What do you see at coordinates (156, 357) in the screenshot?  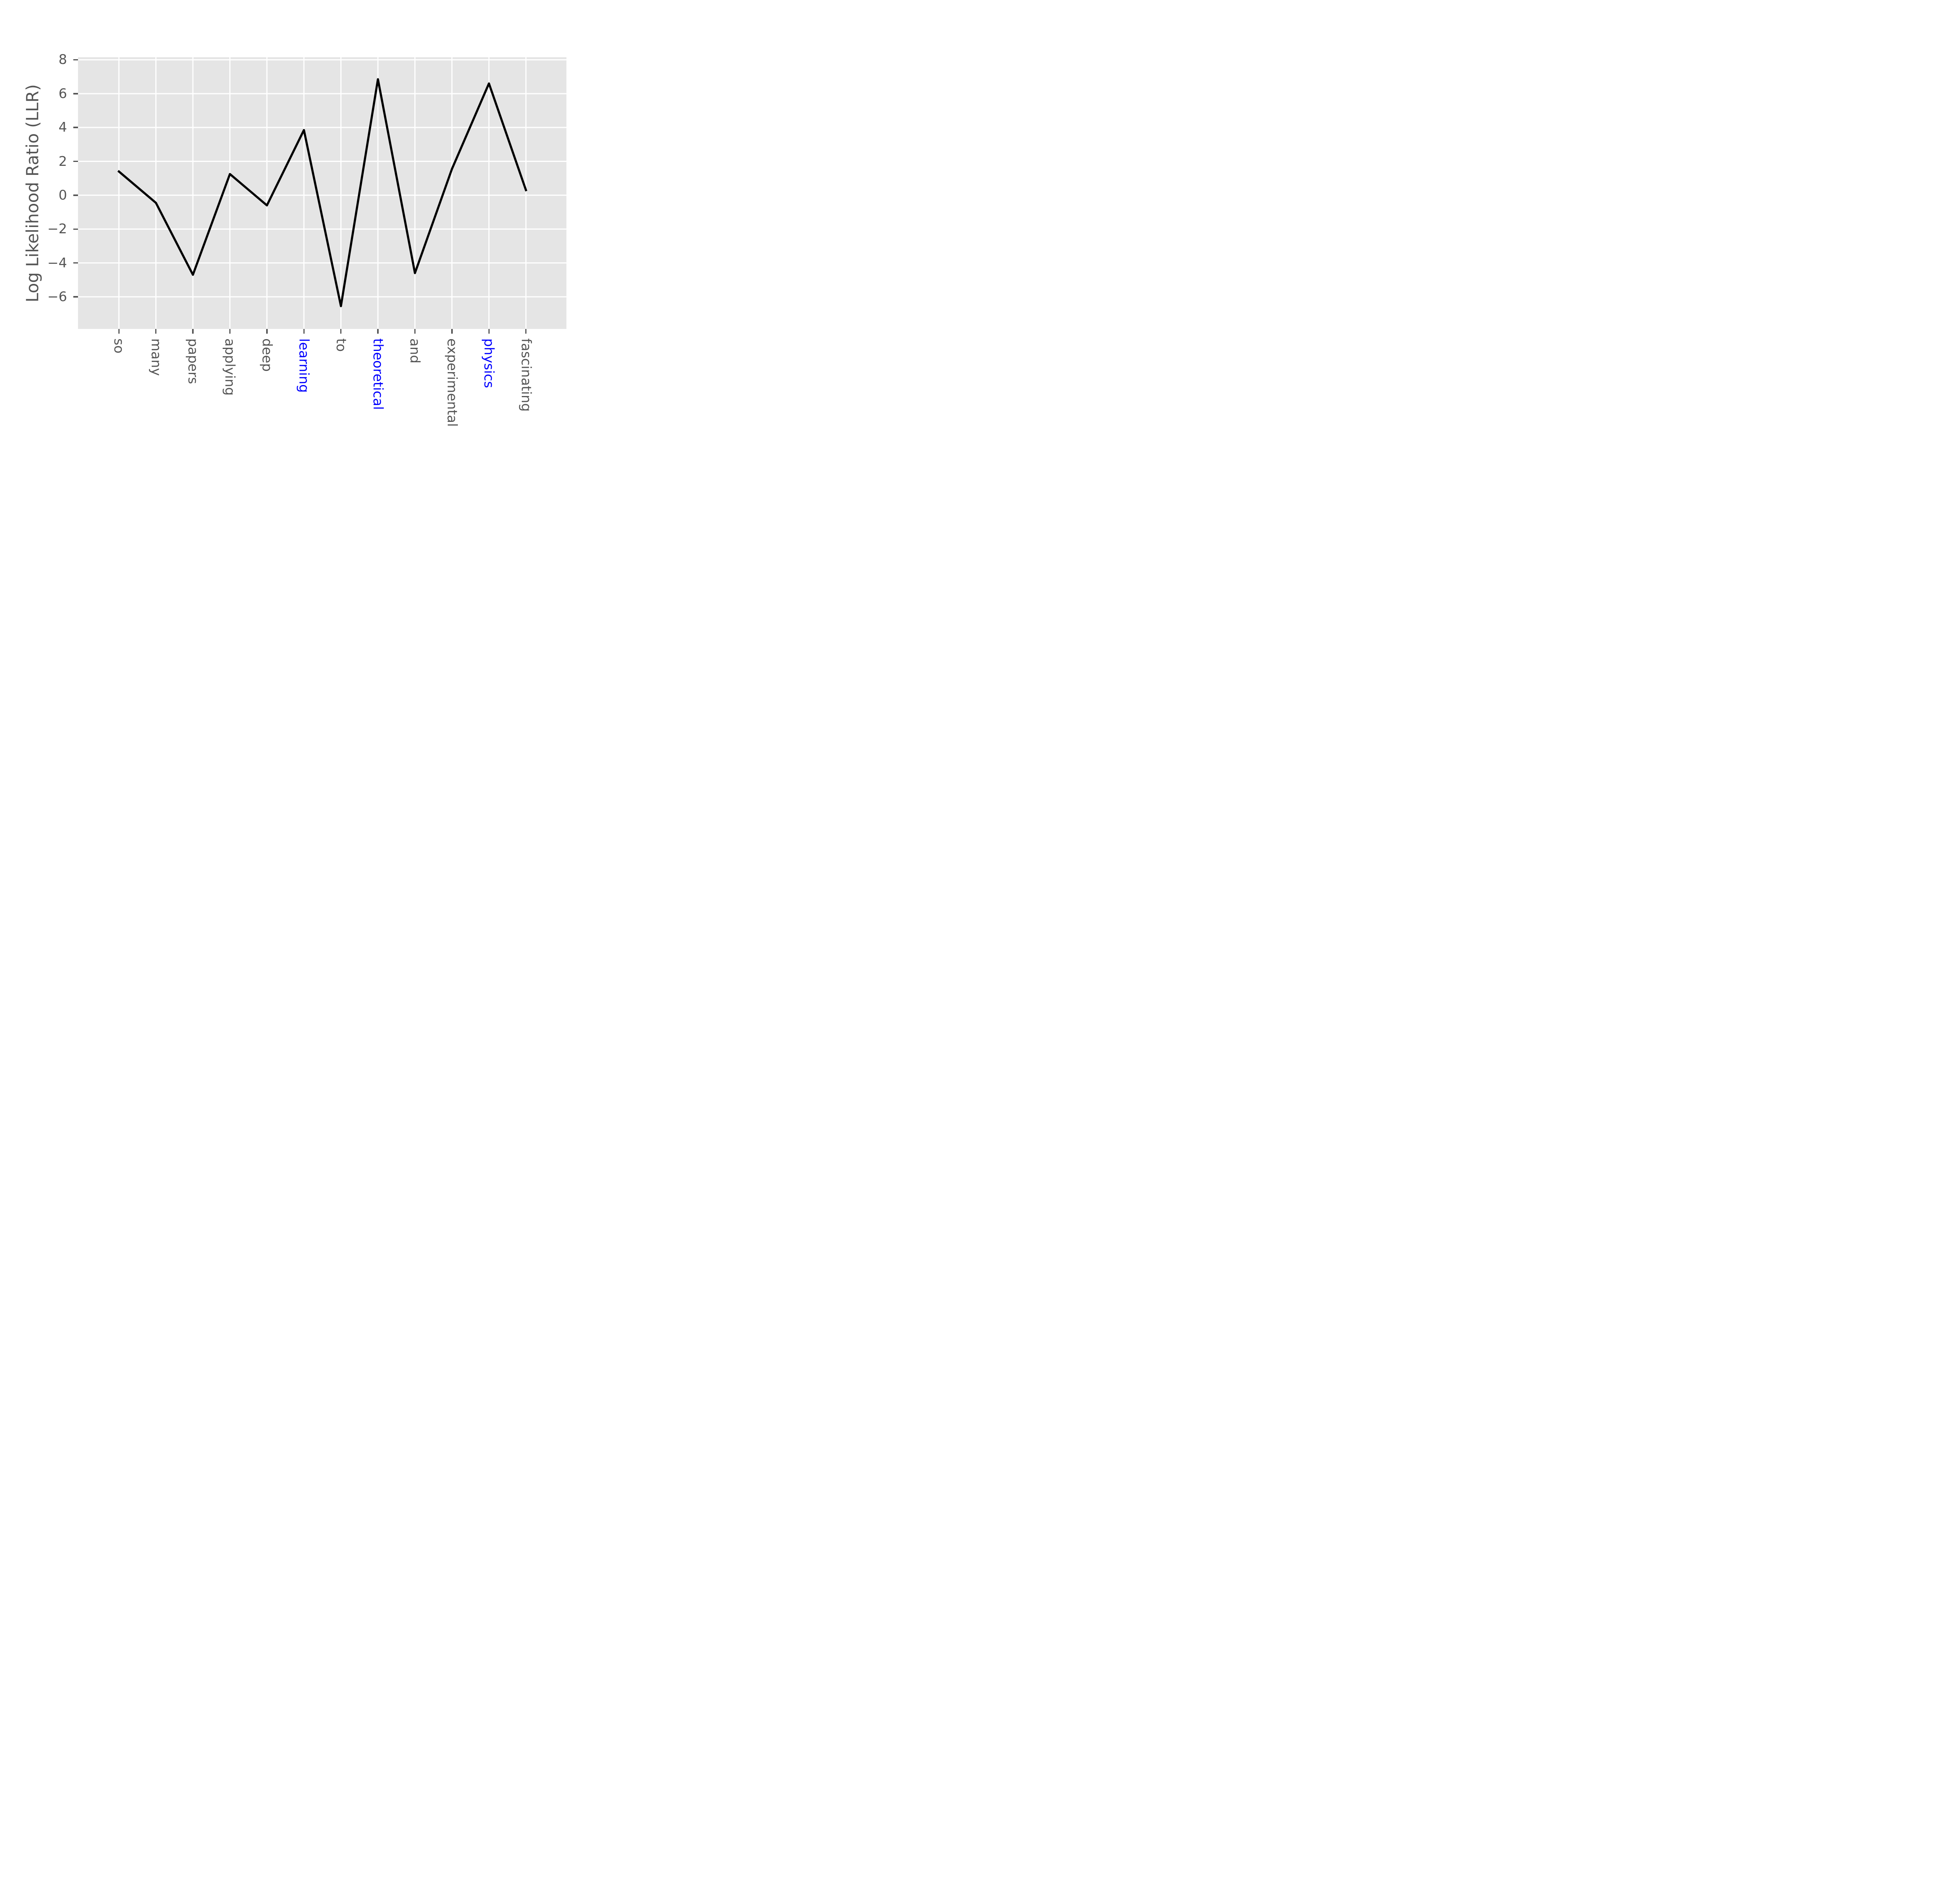 I see `x-tick-label-many: many` at bounding box center [156, 357].